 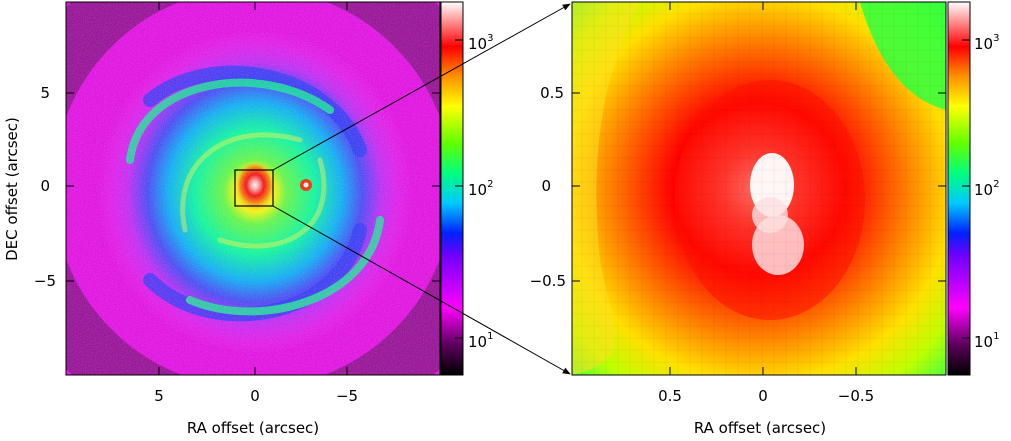 What do you see at coordinates (959, 188) in the screenshot?
I see `right-colorbar` at bounding box center [959, 188].